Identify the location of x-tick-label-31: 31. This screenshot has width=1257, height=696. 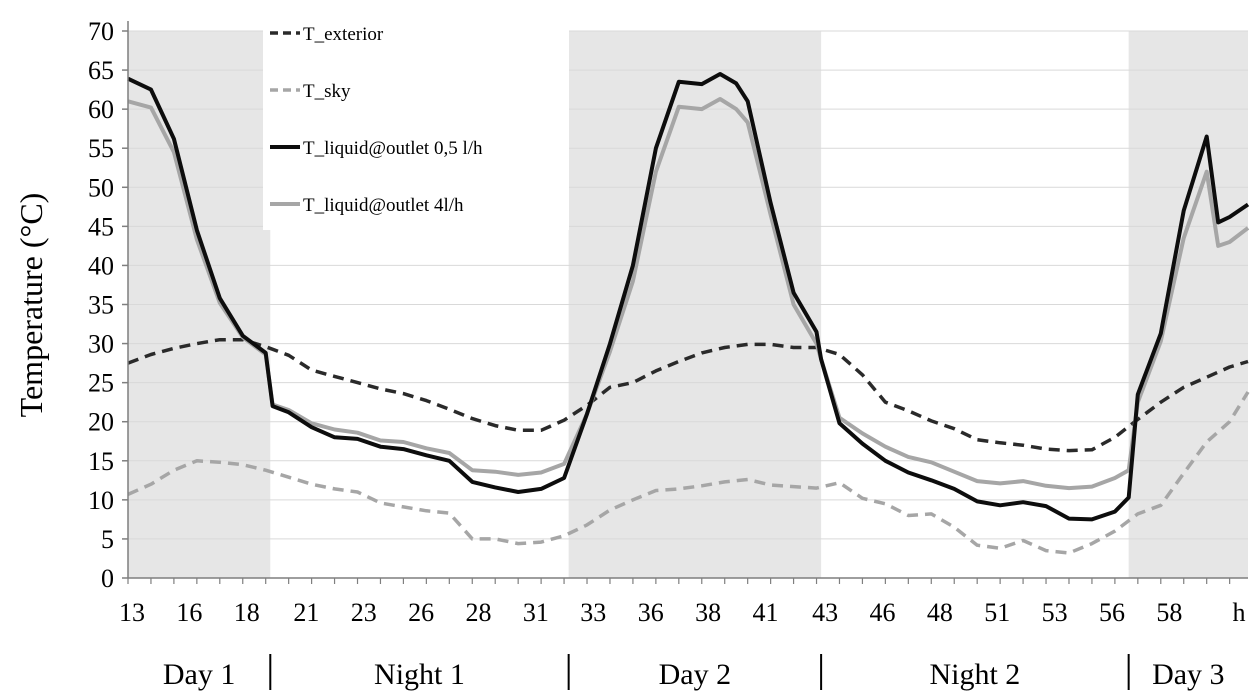
(536, 612).